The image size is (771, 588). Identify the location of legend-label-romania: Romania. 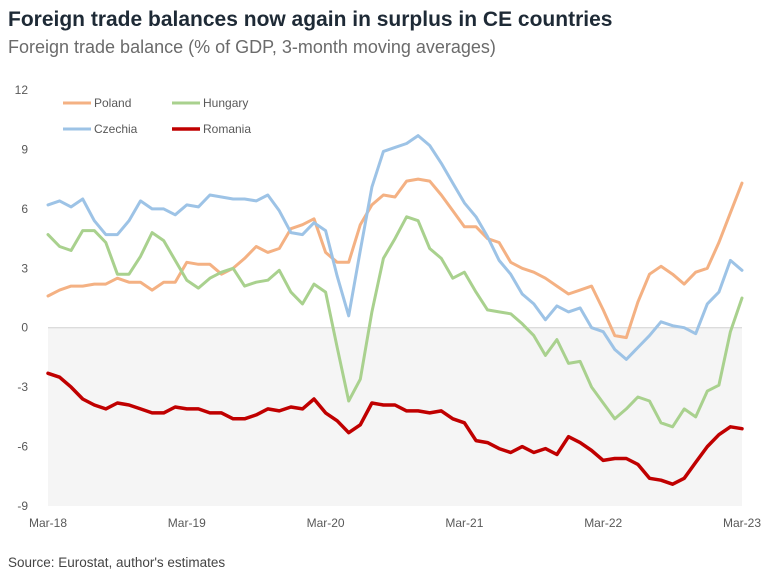
(227, 129).